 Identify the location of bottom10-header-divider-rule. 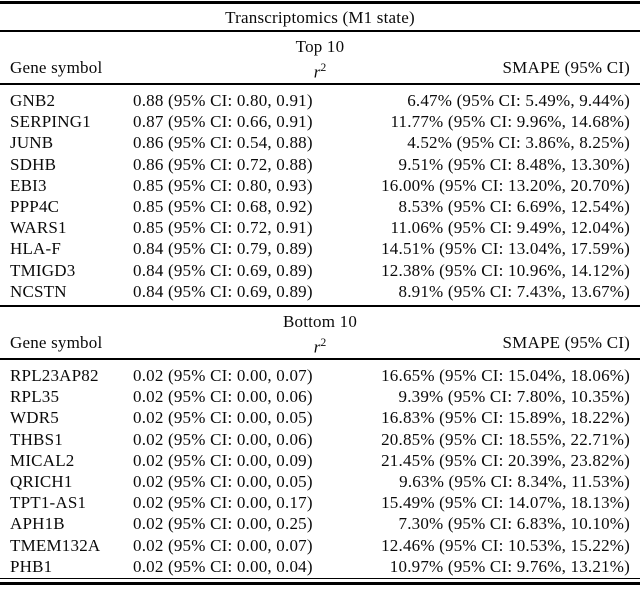
(320, 359).